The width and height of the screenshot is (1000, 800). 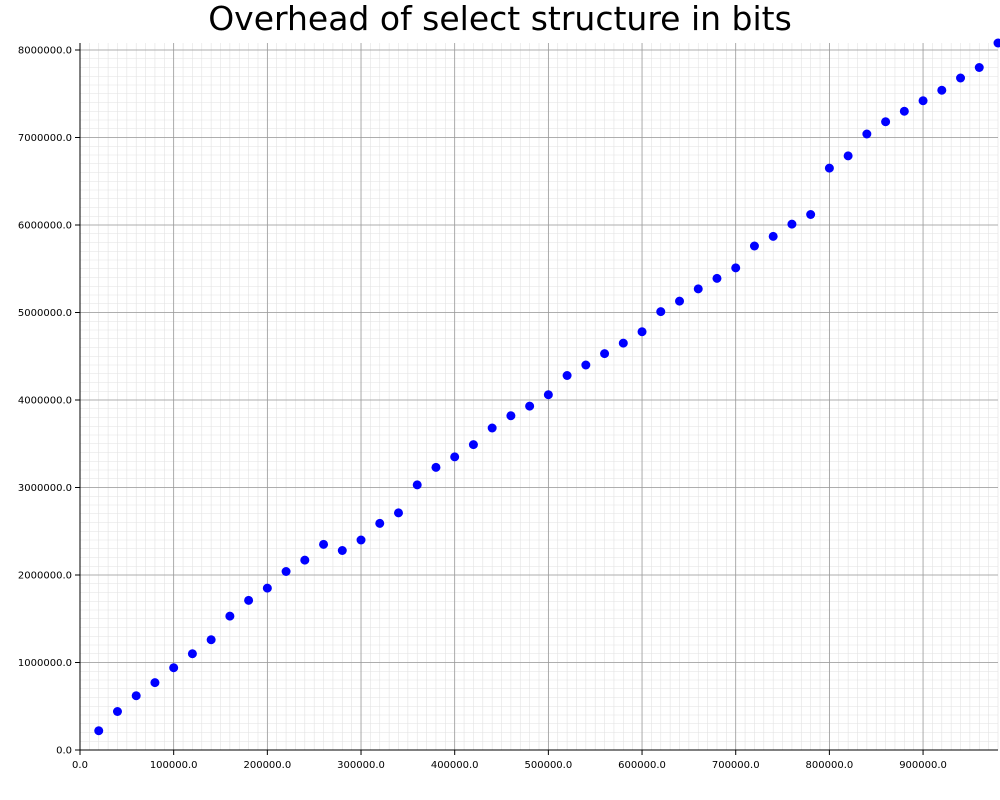 I want to click on y-tick-label: 8000000.0, so click(x=45, y=51).